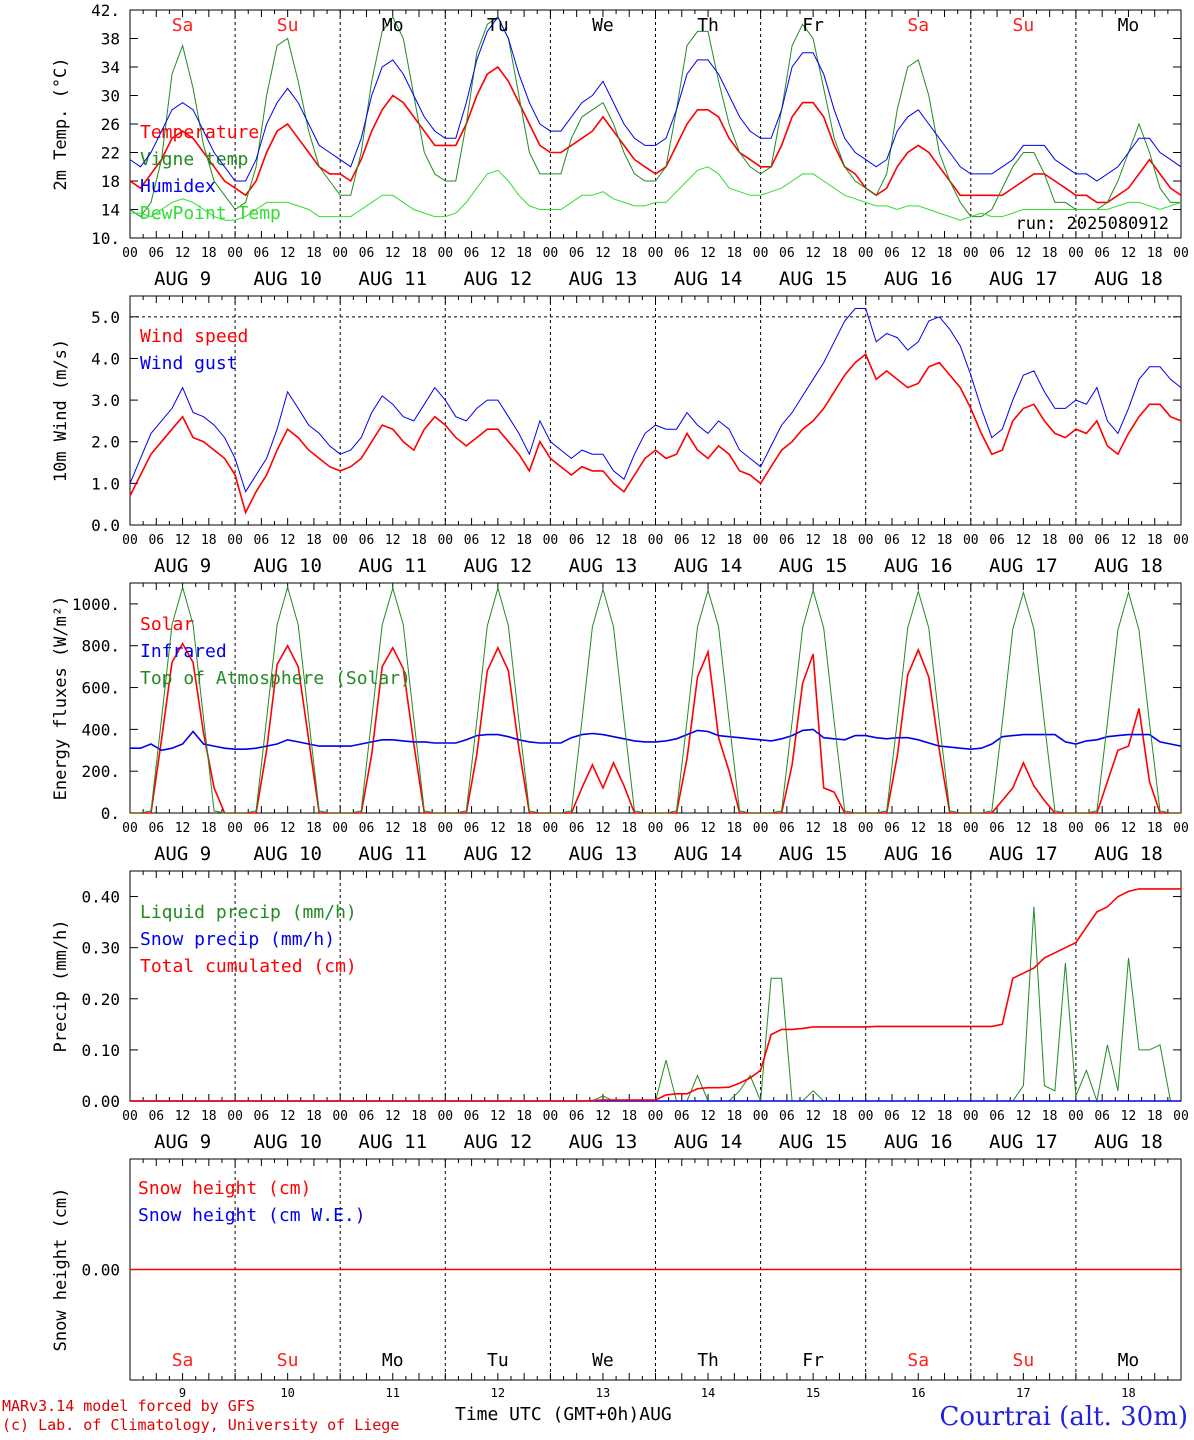  Describe the element at coordinates (105, 525) in the screenshot. I see `y-tick-label: 0.0` at that location.